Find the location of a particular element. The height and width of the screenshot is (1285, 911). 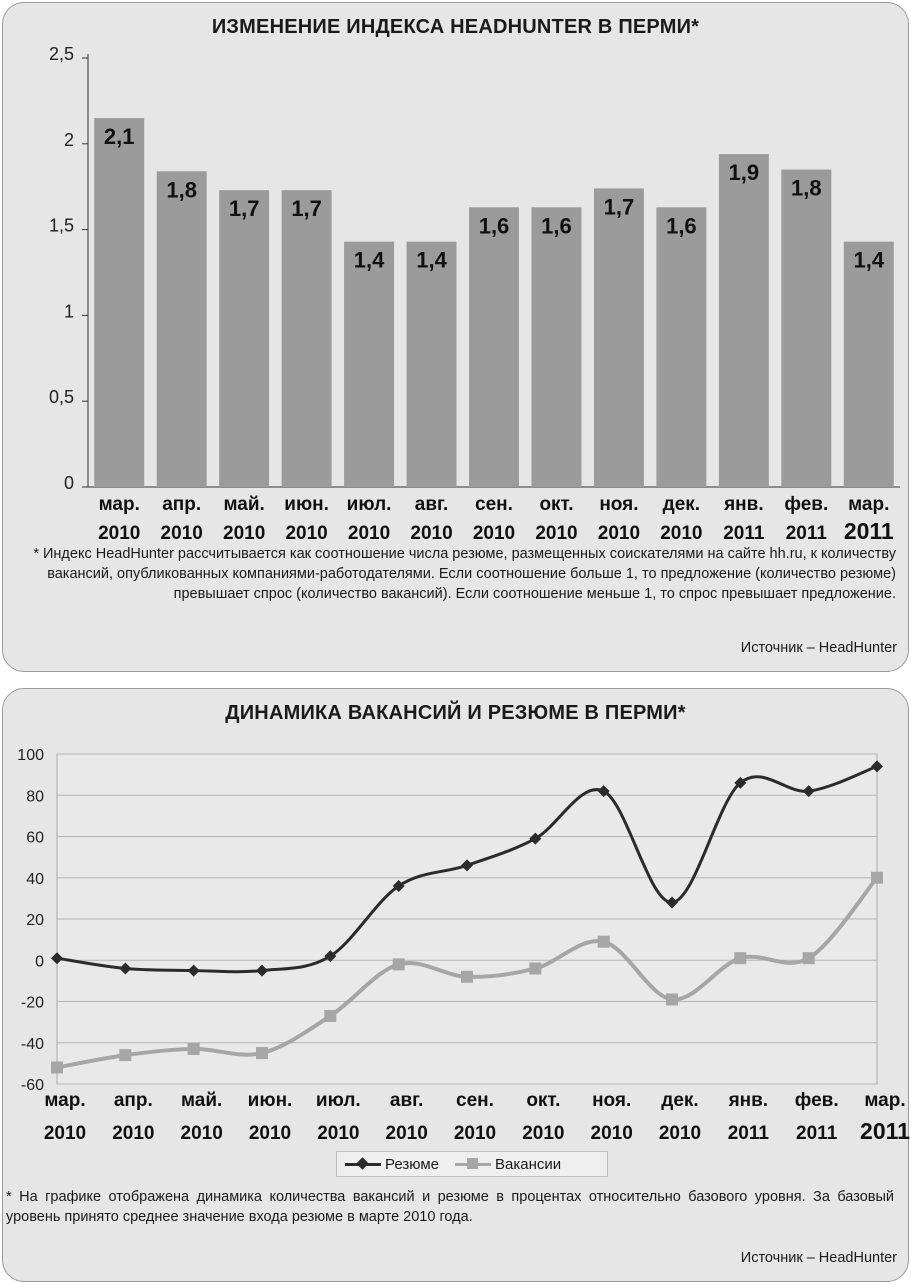

bar-data-label: 1,7 is located at coordinates (619, 206).